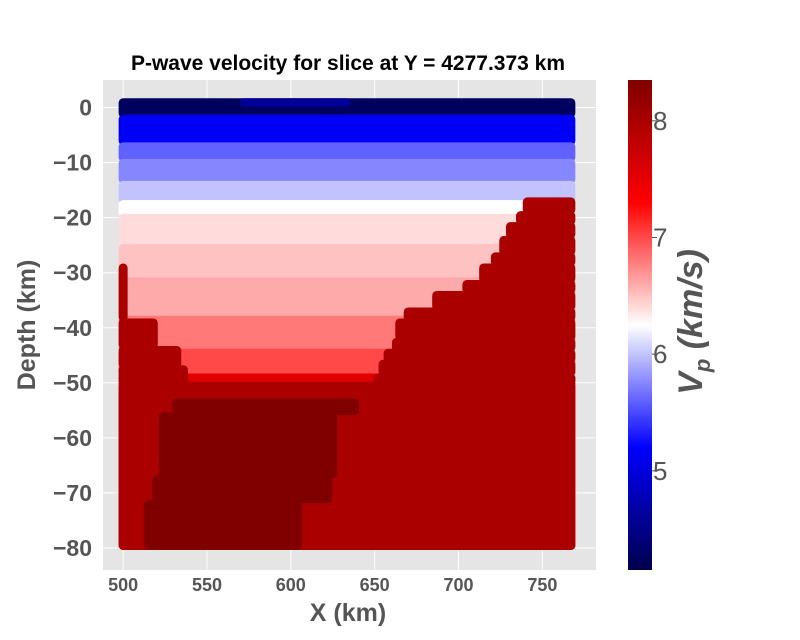 Image resolution: width=800 pixels, height=640 pixels. I want to click on x-tick-label: 700, so click(458, 585).